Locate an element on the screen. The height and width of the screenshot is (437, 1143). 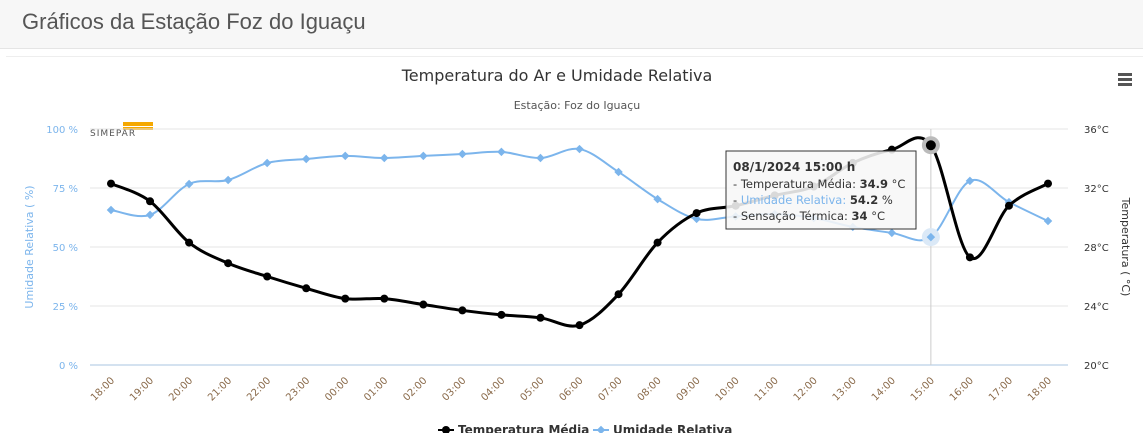
x-tick: 20:00 is located at coordinates (181, 389).